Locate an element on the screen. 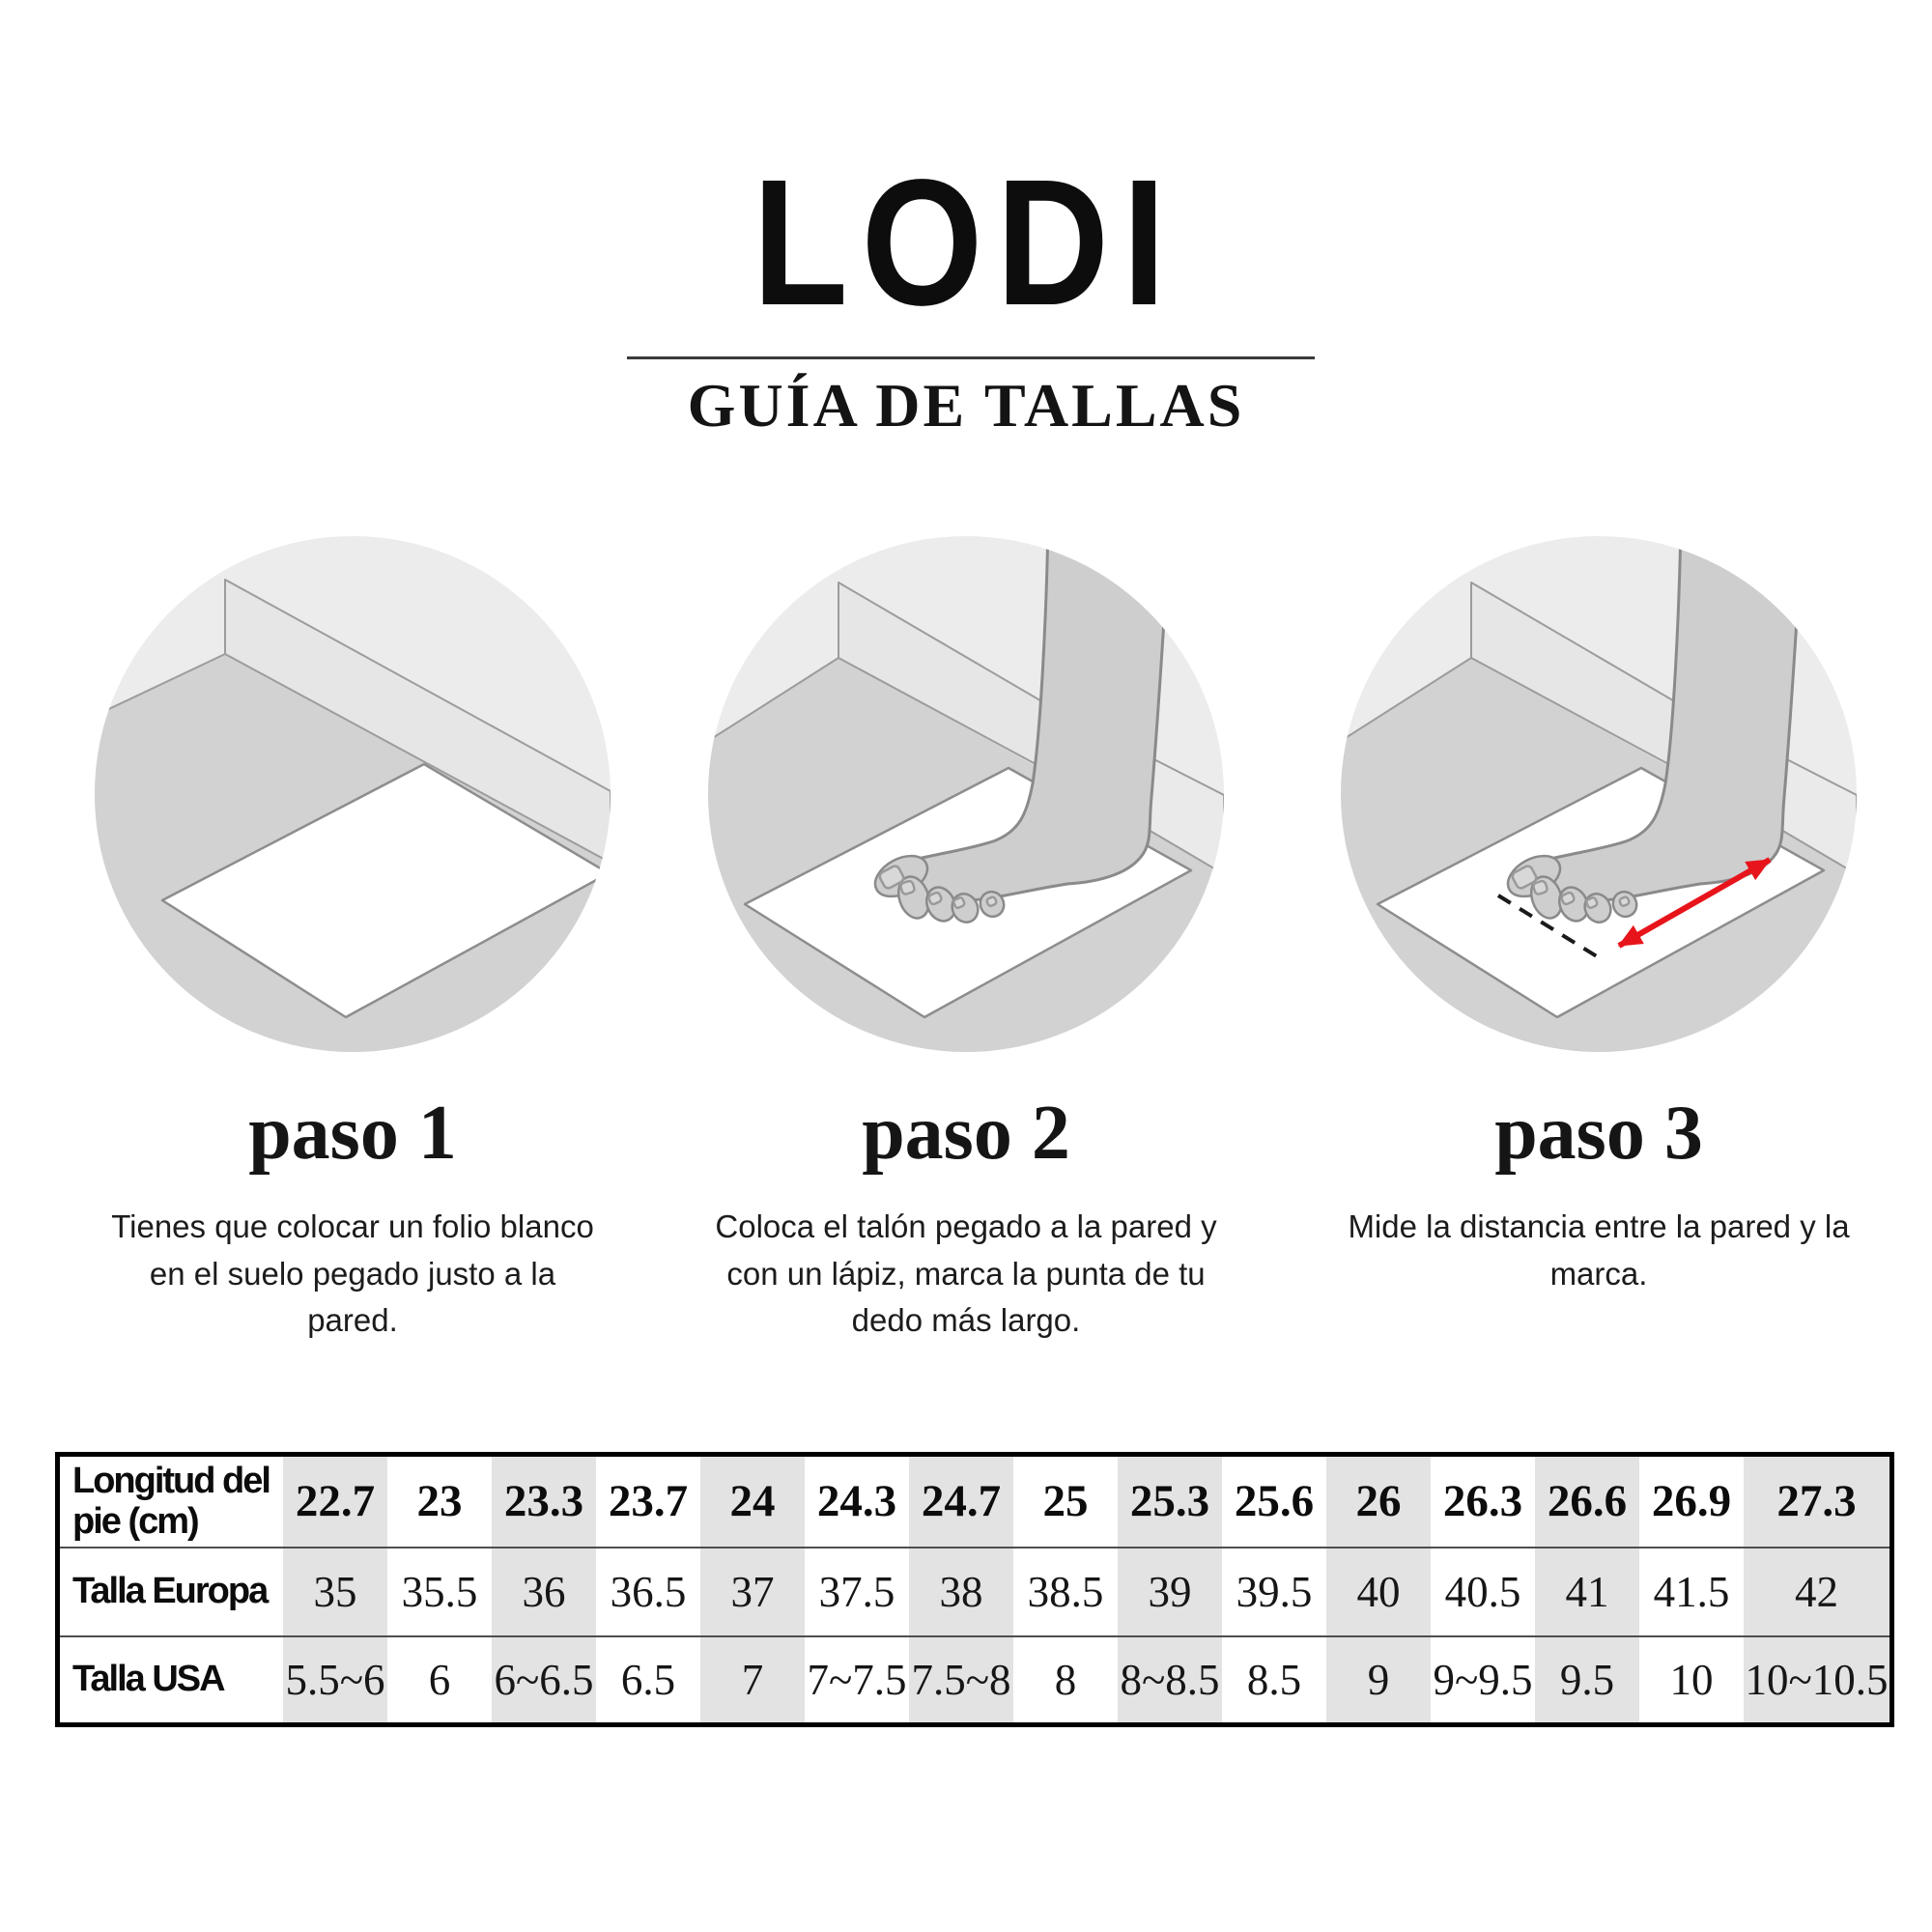 The width and height of the screenshot is (1932, 1932). size-cell: 6.5 is located at coordinates (648, 1679).